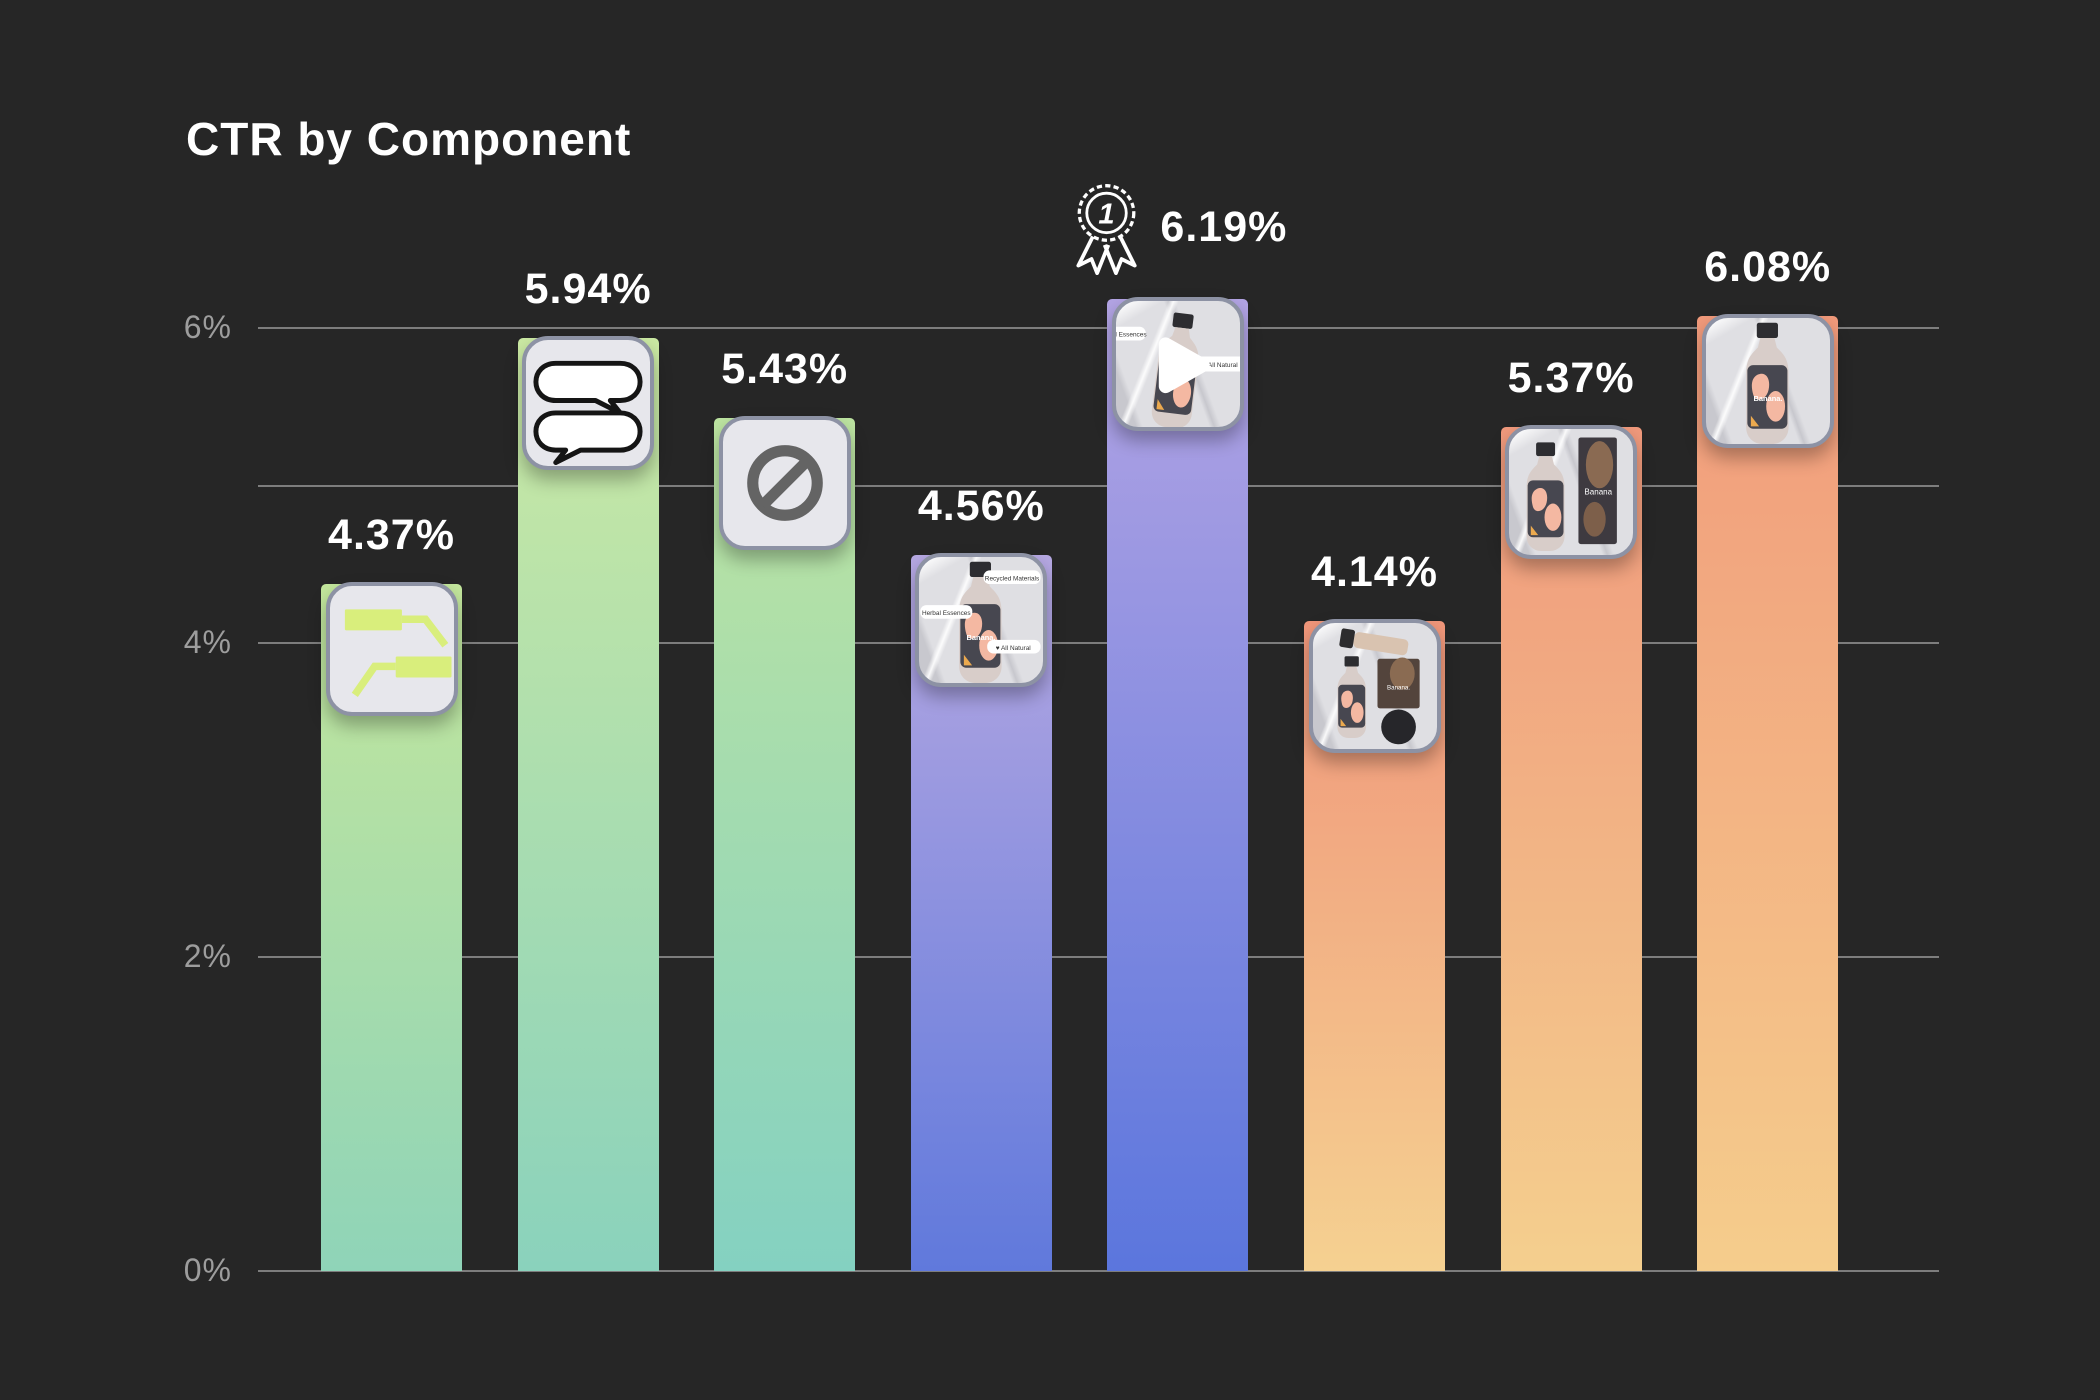 This screenshot has width=2100, height=1400. What do you see at coordinates (1768, 266) in the screenshot?
I see `value-label: 6.08%` at bounding box center [1768, 266].